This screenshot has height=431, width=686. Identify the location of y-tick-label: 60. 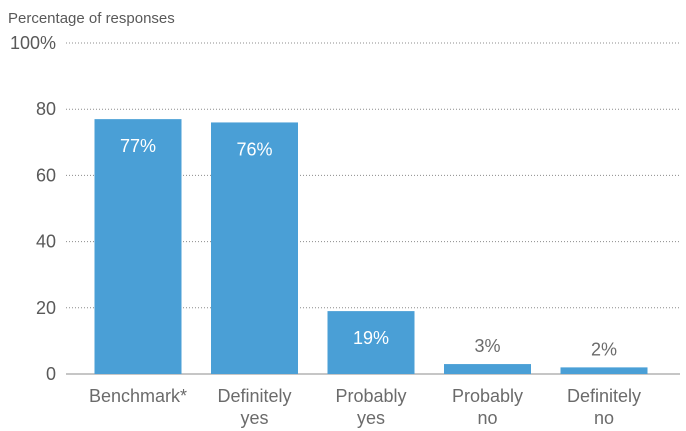
(46, 175).